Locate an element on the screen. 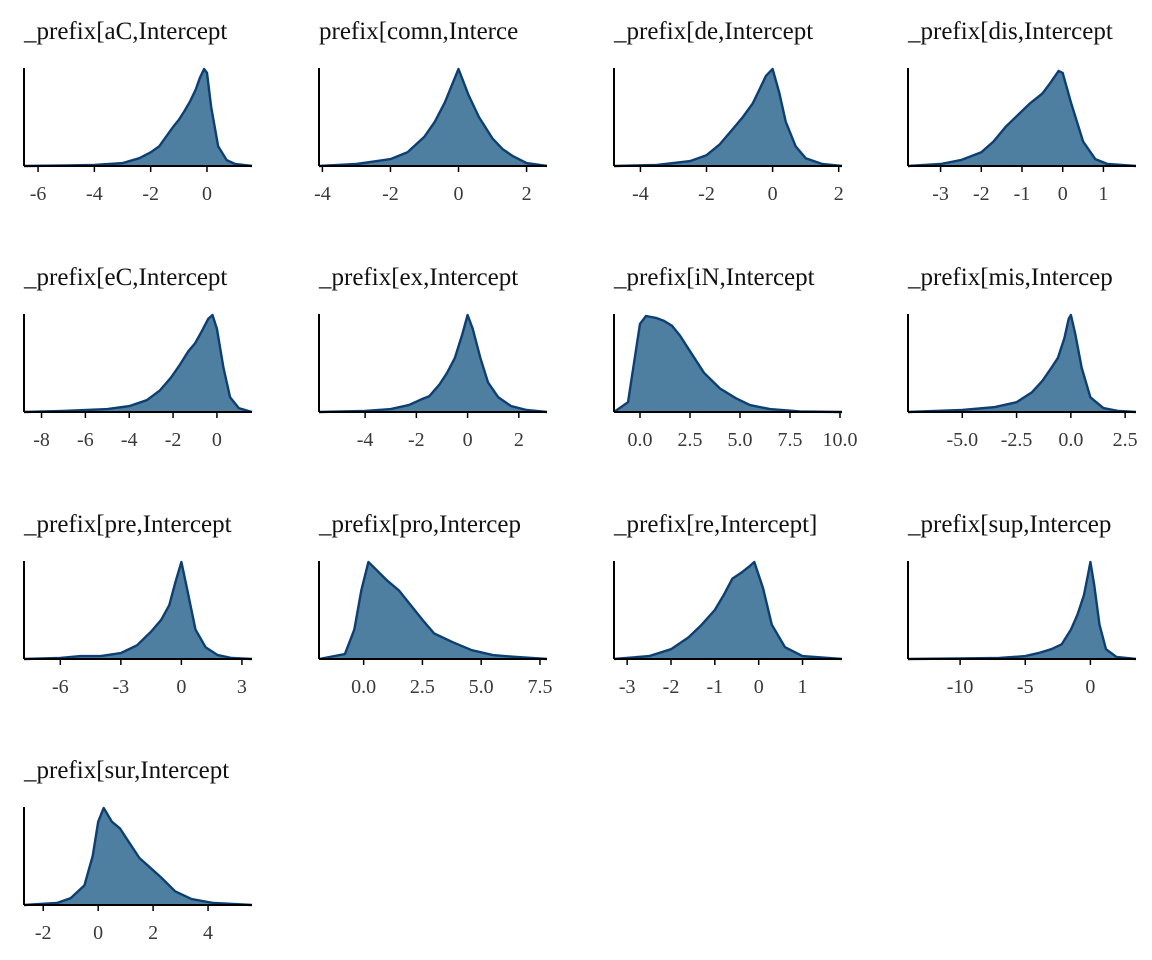 This screenshot has height=960, width=1152. x-tick-label: -5.0 is located at coordinates (962, 440).